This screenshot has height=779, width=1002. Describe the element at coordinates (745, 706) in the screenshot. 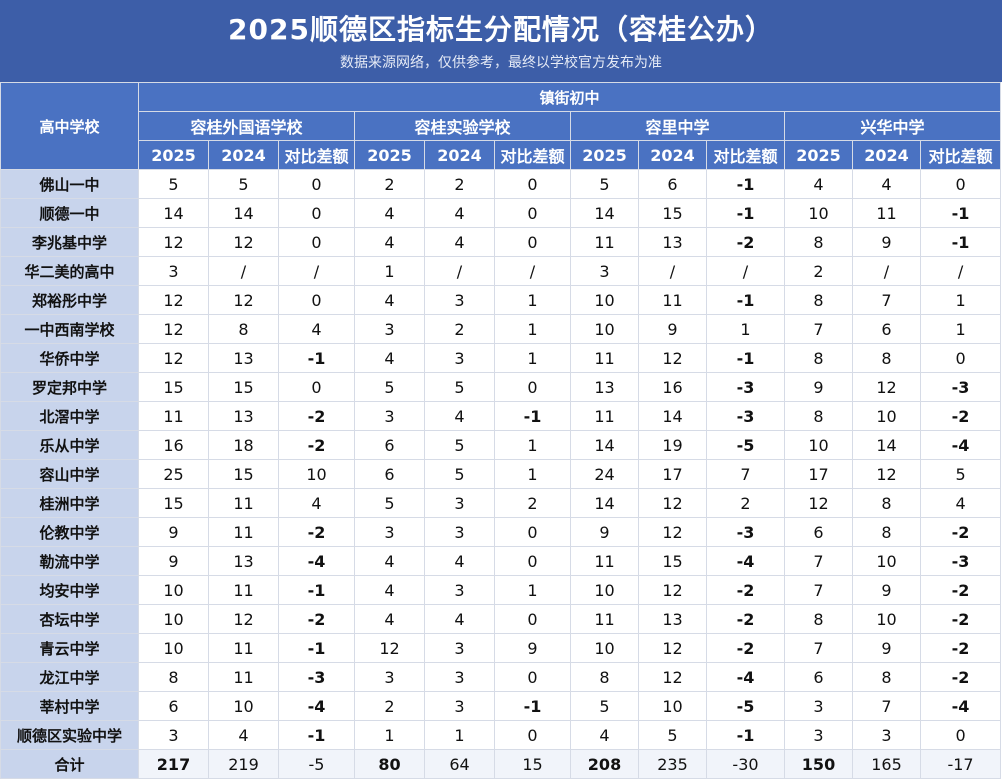

I see `table-cell: -5` at that location.